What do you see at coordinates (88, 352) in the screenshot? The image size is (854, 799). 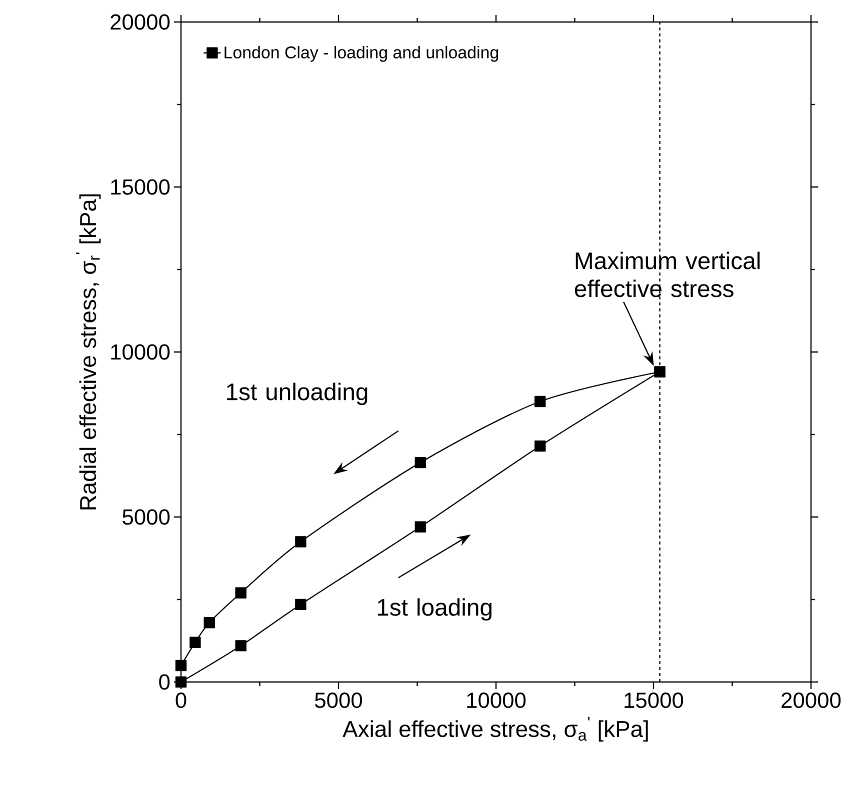 I see `y-axis-title: Radial effective stress, σ$_{r}$$^{'}$ [kPa]` at bounding box center [88, 352].